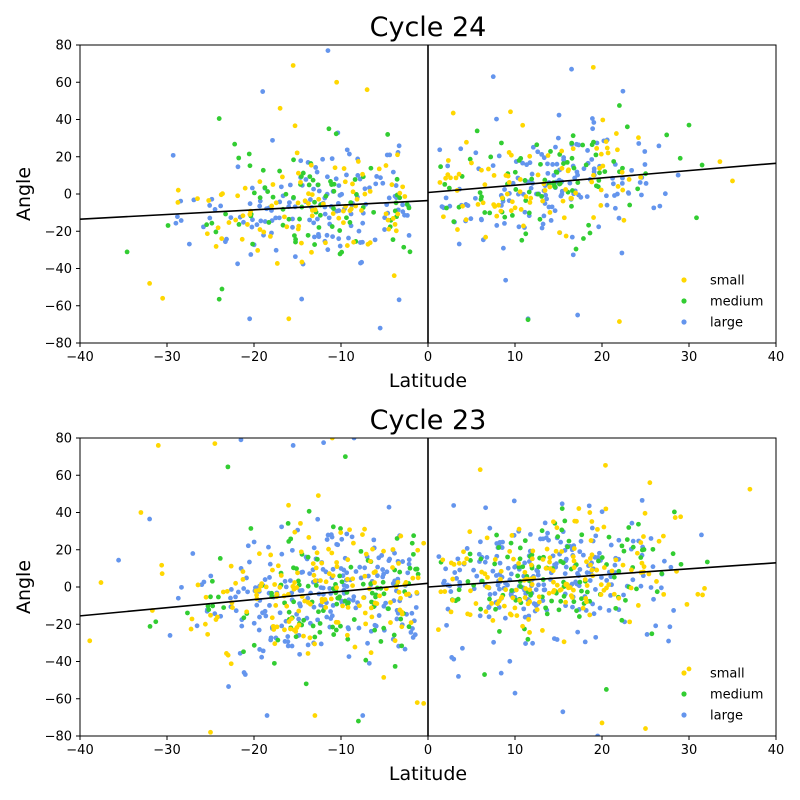 The width and height of the screenshot is (800, 800). What do you see at coordinates (601, 574) in the screenshot?
I see `fit-line-north` at bounding box center [601, 574].